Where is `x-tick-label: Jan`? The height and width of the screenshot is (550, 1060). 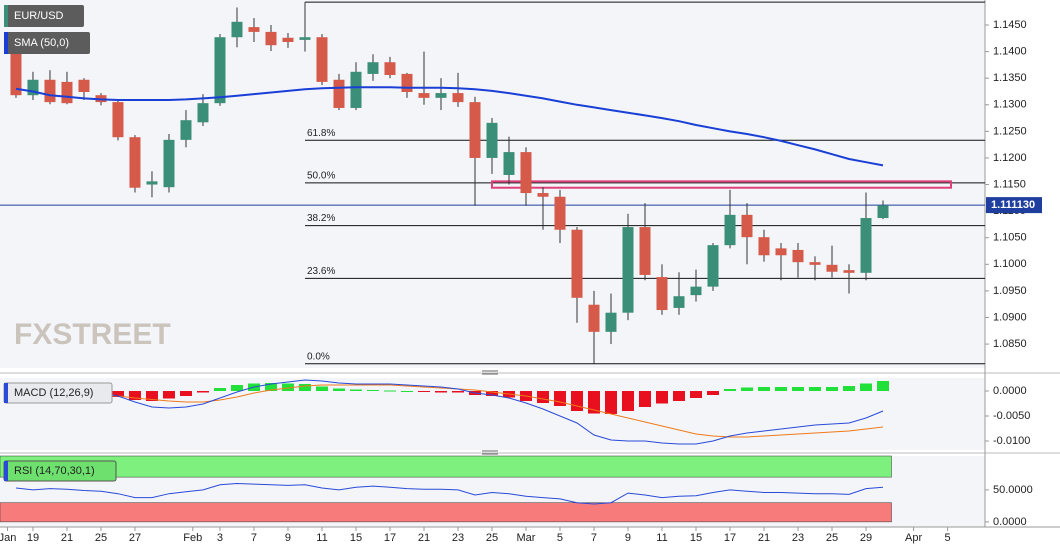 x-tick-label: Jan is located at coordinates (8, 538).